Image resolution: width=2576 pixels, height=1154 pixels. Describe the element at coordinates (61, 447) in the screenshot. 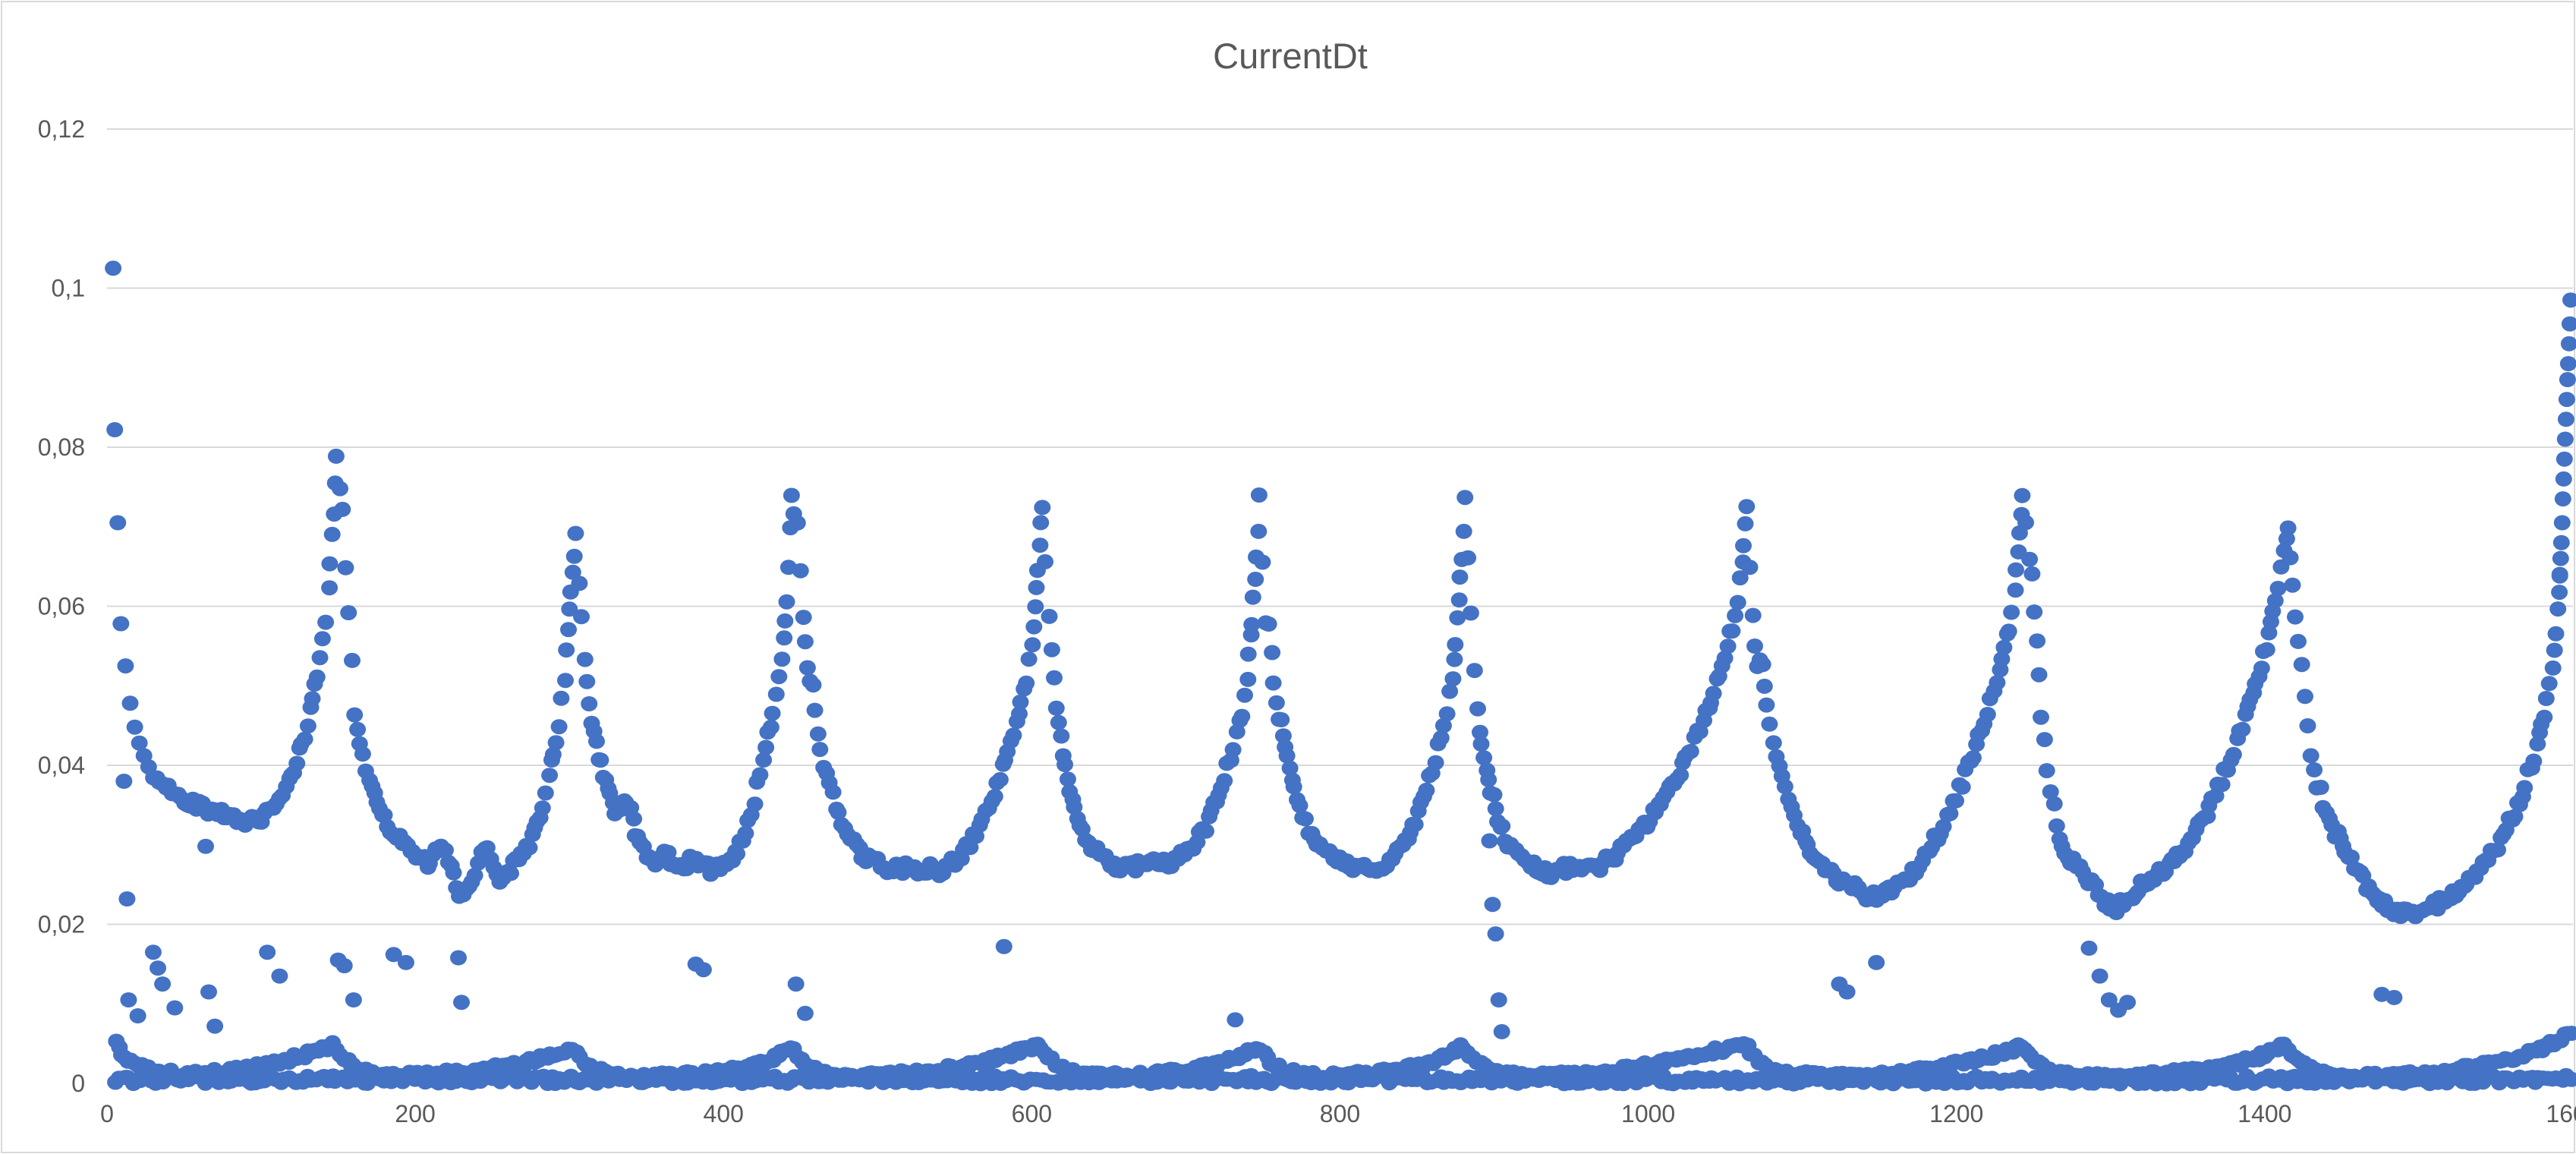

I see `y-tick-label: 0,08` at that location.